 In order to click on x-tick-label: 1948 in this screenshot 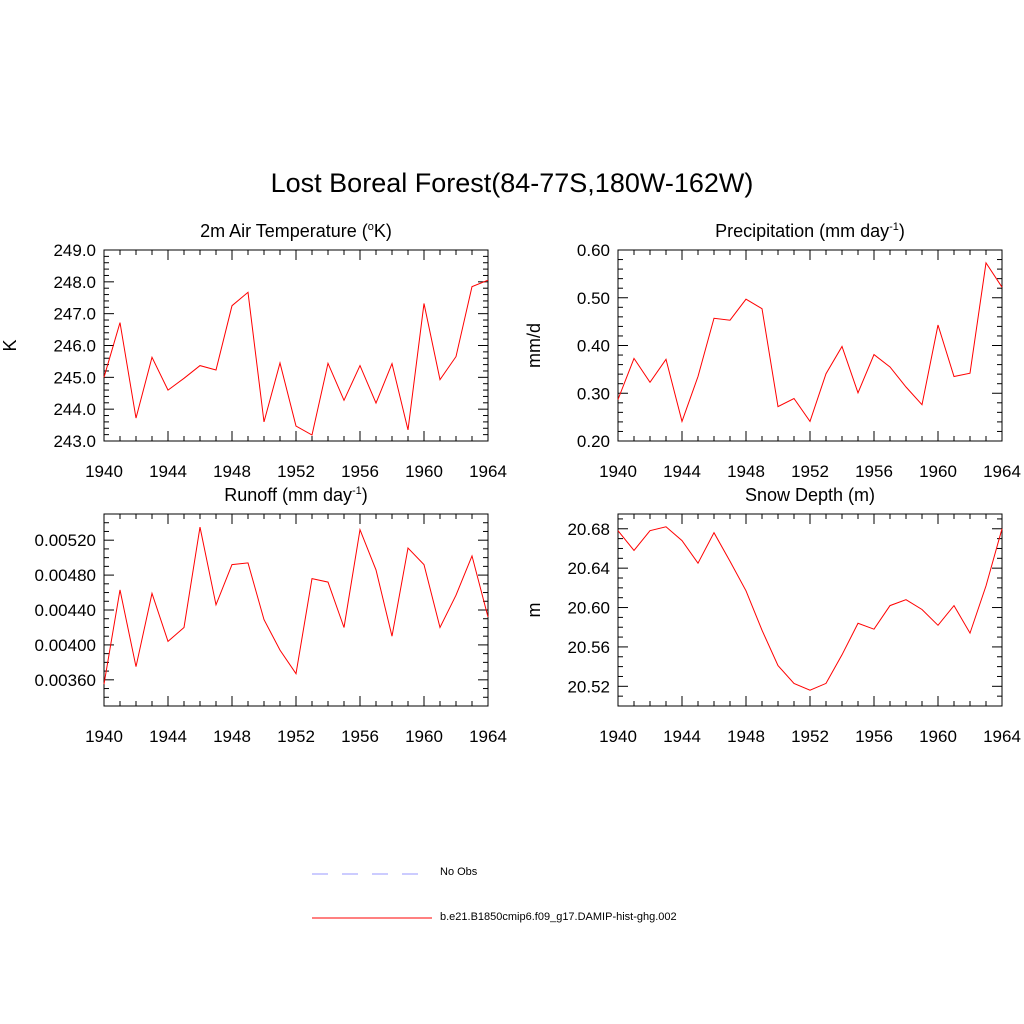, I will do `click(232, 471)`.